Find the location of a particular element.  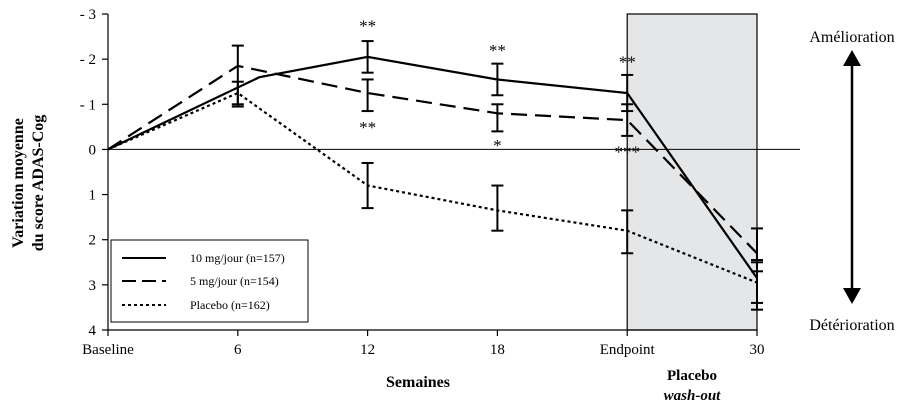

y-tick-label: 3 is located at coordinates (93, 286).